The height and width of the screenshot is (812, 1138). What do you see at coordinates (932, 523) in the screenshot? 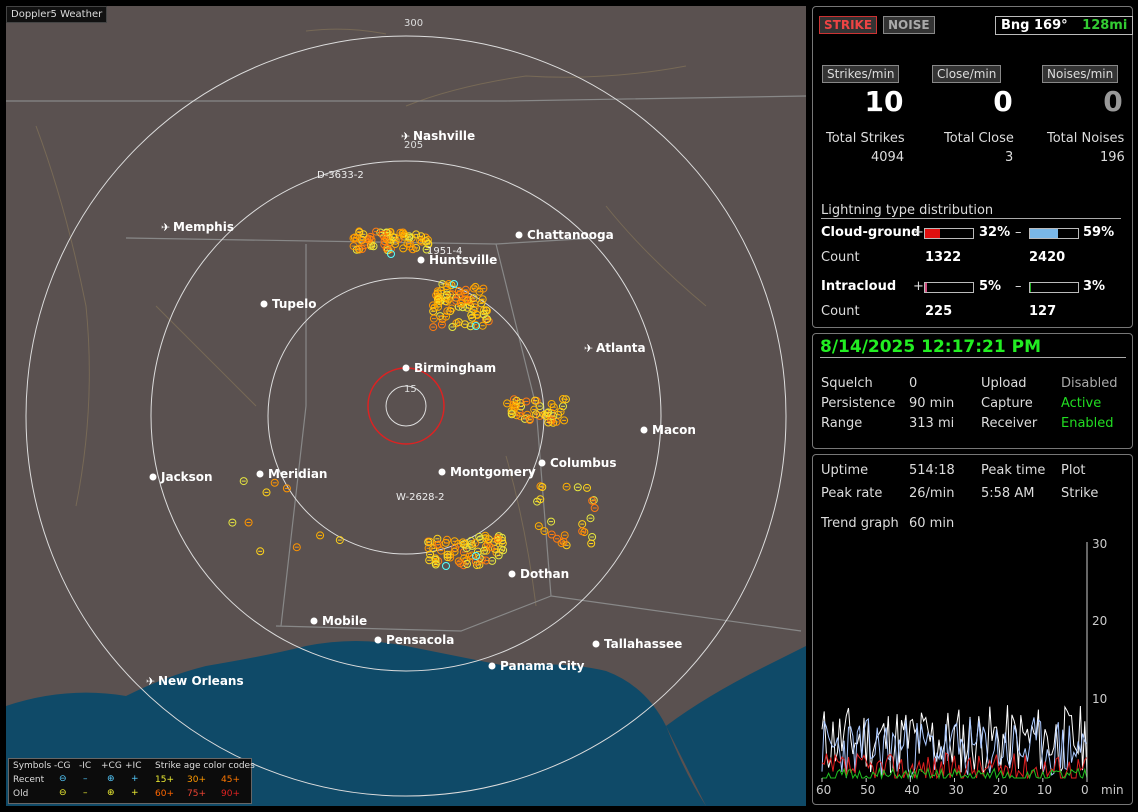
I see `trend-value: 60 min` at bounding box center [932, 523].